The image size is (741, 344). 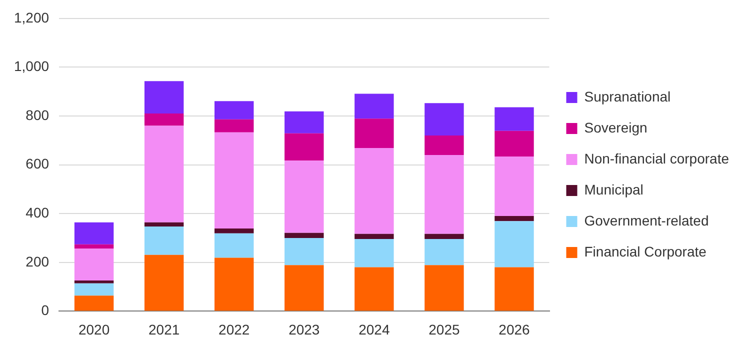 What do you see at coordinates (614, 189) in the screenshot?
I see `legend-label: Municipal` at bounding box center [614, 189].